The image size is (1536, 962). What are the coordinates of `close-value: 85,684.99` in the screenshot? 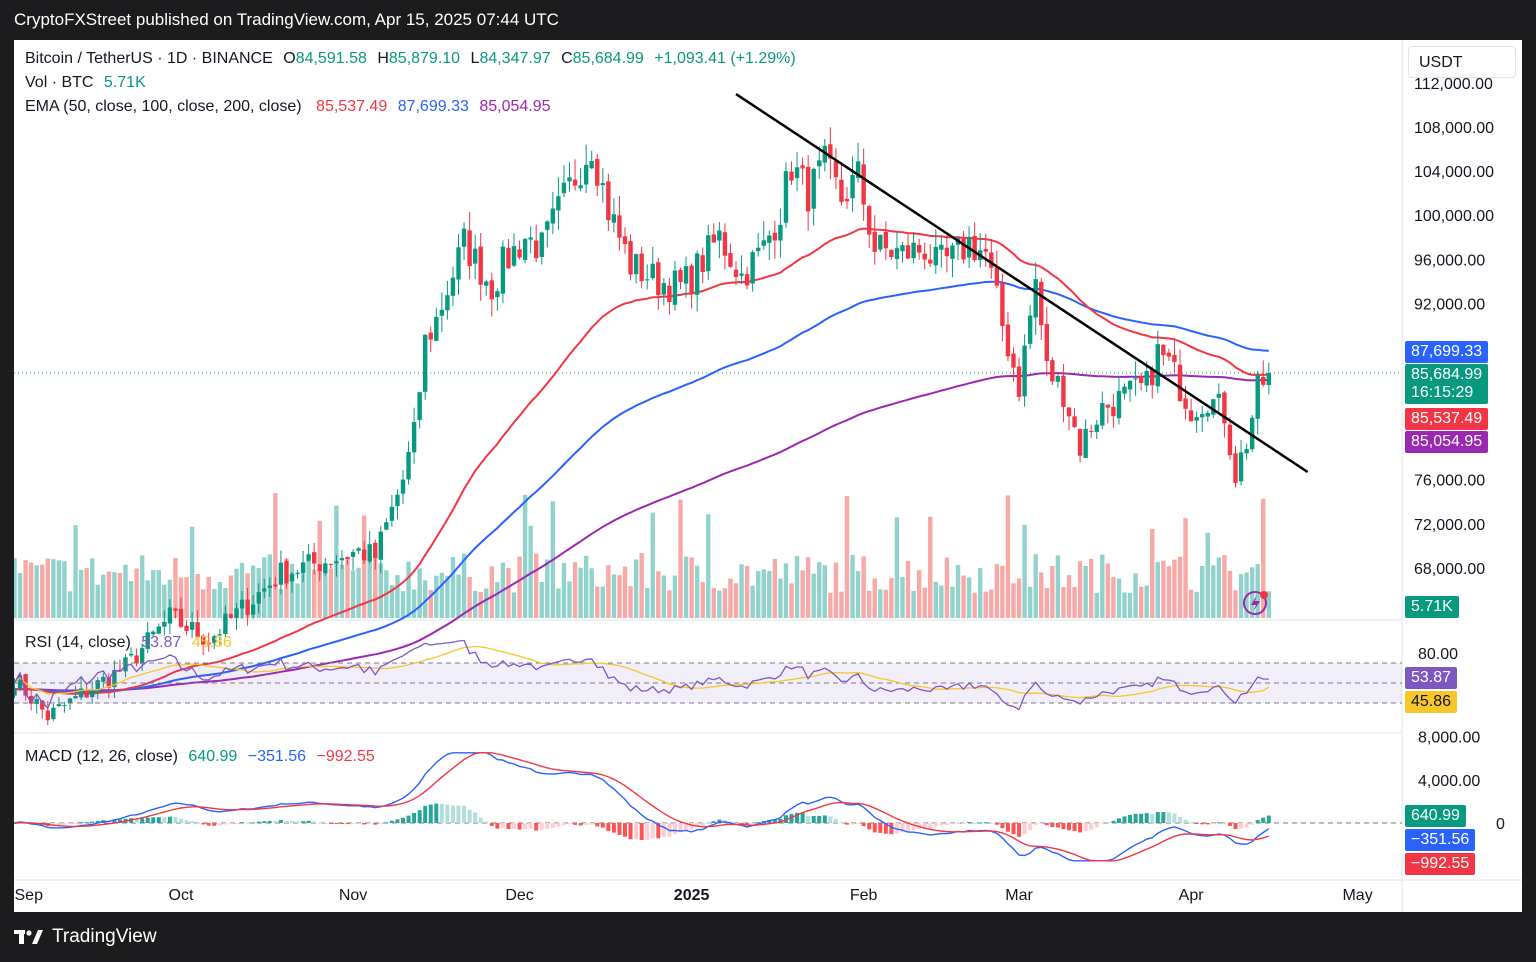 It's located at (608, 58).